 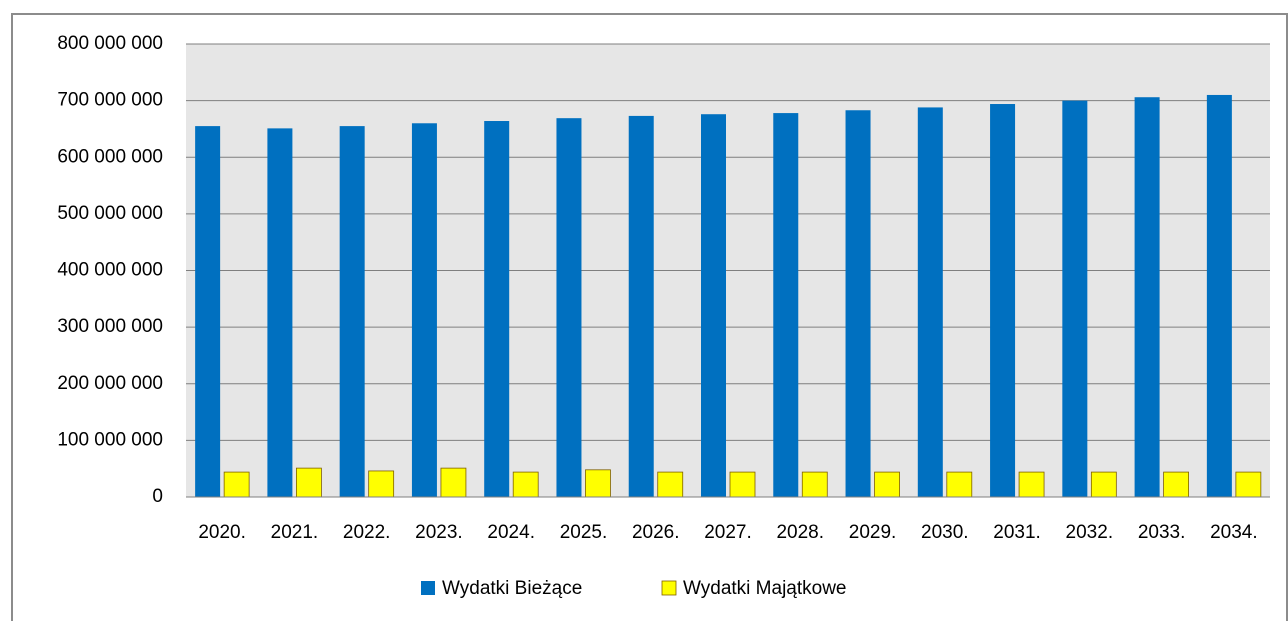 What do you see at coordinates (110, 270) in the screenshot?
I see `y-tick-label: 400 000 000` at bounding box center [110, 270].